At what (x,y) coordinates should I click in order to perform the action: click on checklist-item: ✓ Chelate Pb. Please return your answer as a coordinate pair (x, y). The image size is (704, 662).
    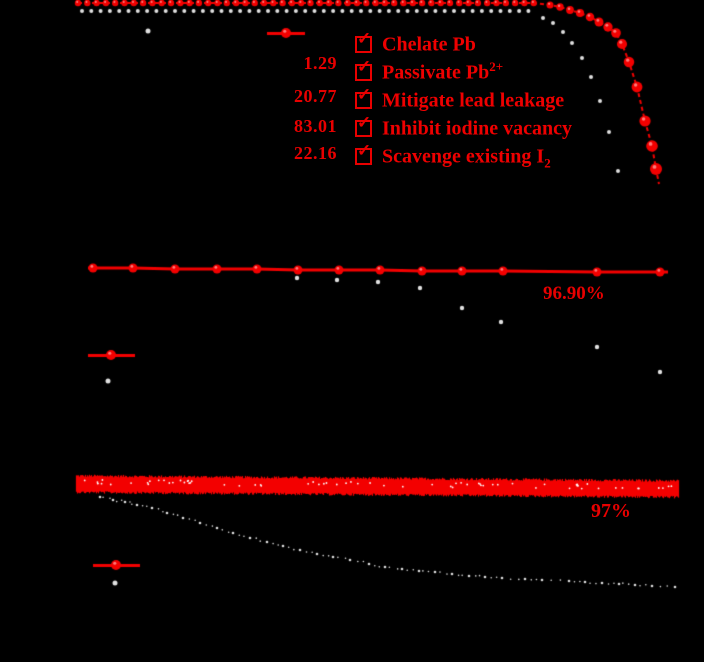
    Looking at the image, I should click on (415, 44).